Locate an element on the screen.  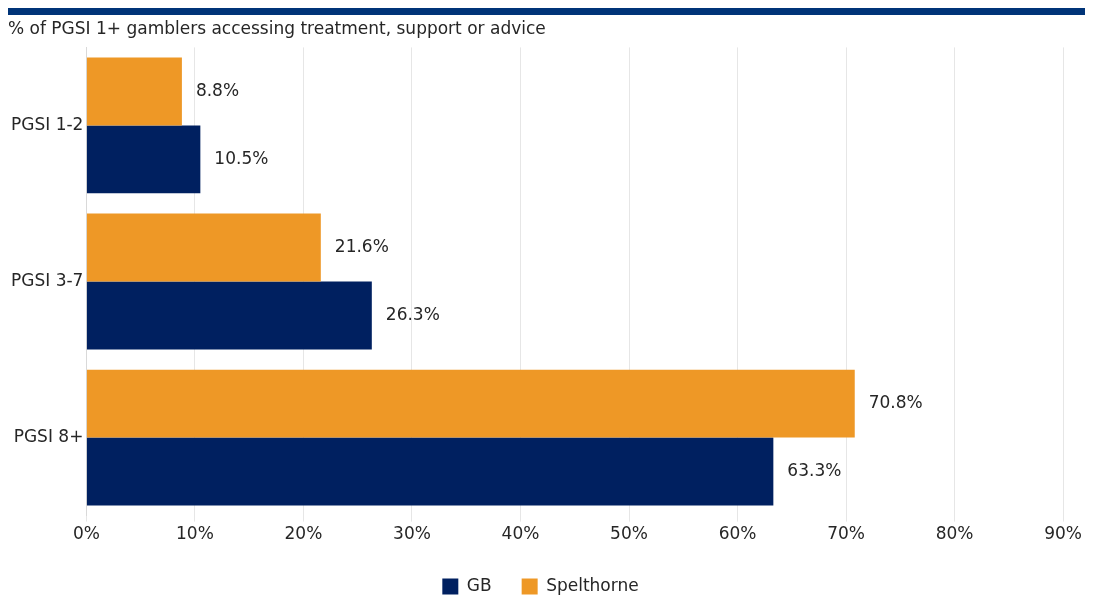
data-label: 8.8% is located at coordinates (217, 89).